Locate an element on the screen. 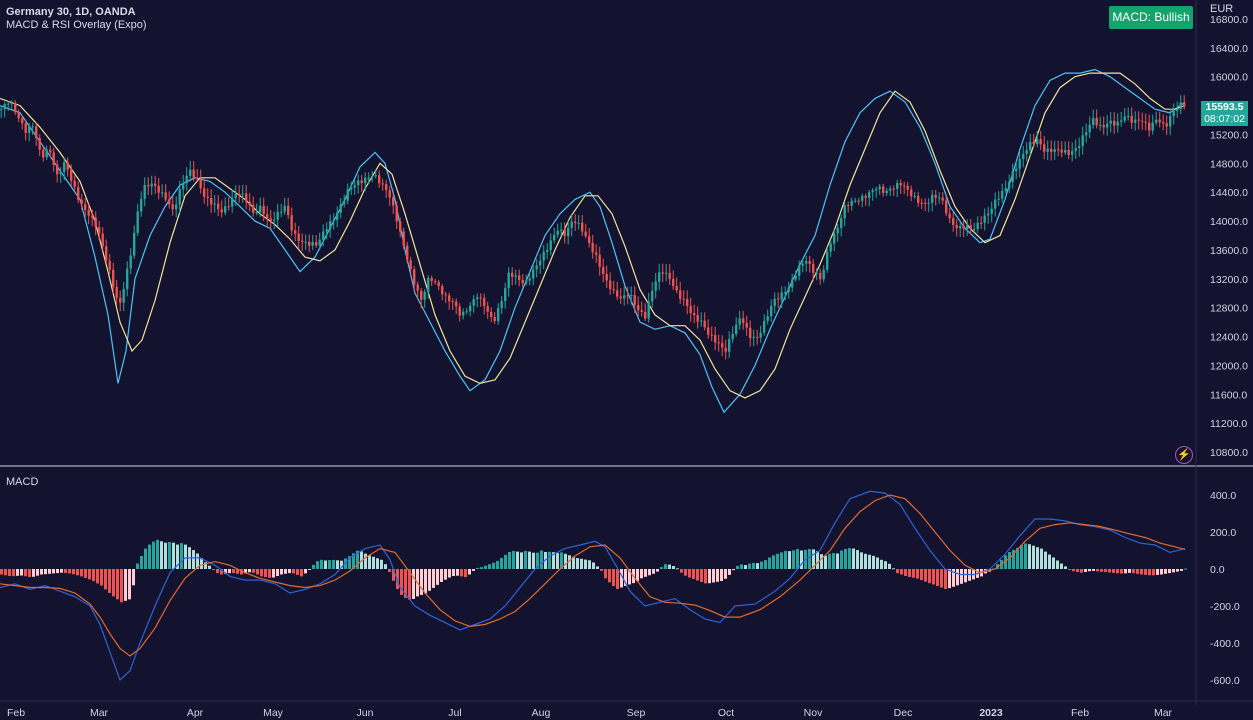  lightning-icon: ⚡ is located at coordinates (1184, 455).